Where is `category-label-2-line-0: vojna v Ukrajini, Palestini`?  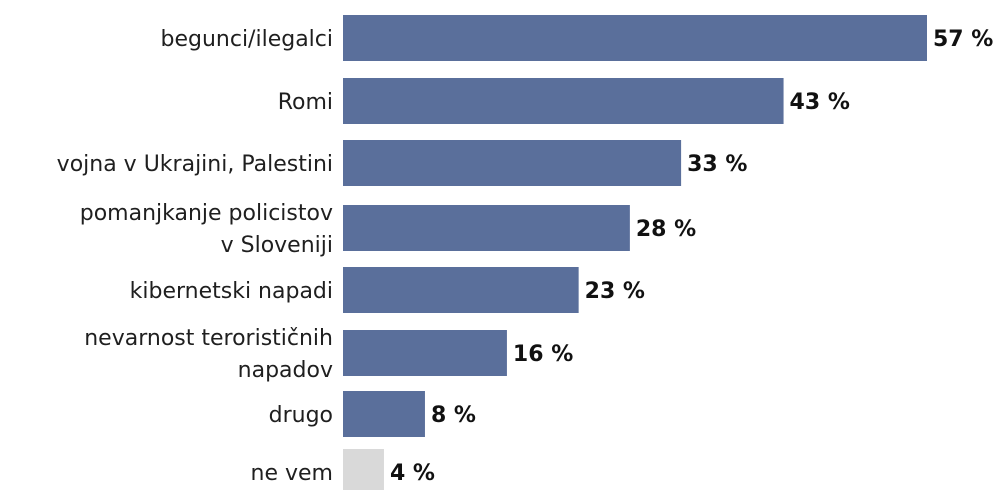
category-label-2-line-0: vojna v Ukrajini, Palestini is located at coordinates (195, 164).